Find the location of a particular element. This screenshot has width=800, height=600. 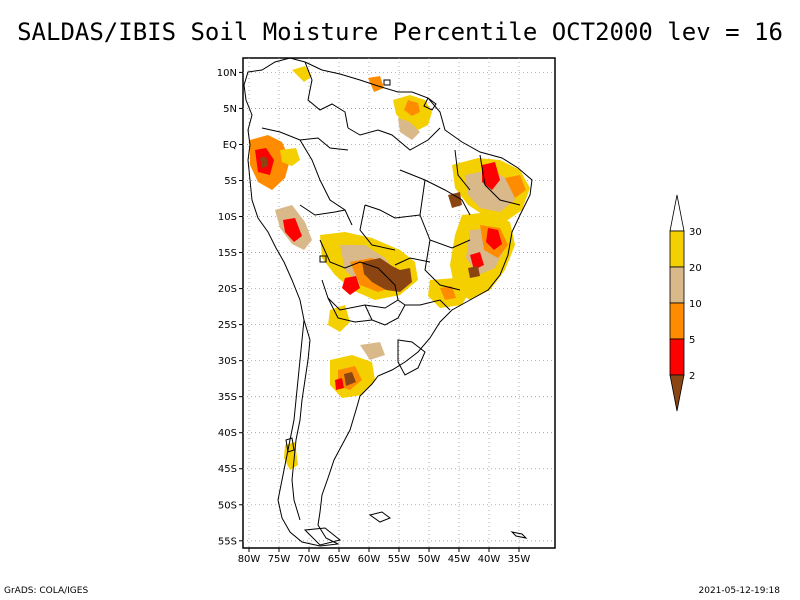

patch-ecuador-brown is located at coordinates (264, 162).